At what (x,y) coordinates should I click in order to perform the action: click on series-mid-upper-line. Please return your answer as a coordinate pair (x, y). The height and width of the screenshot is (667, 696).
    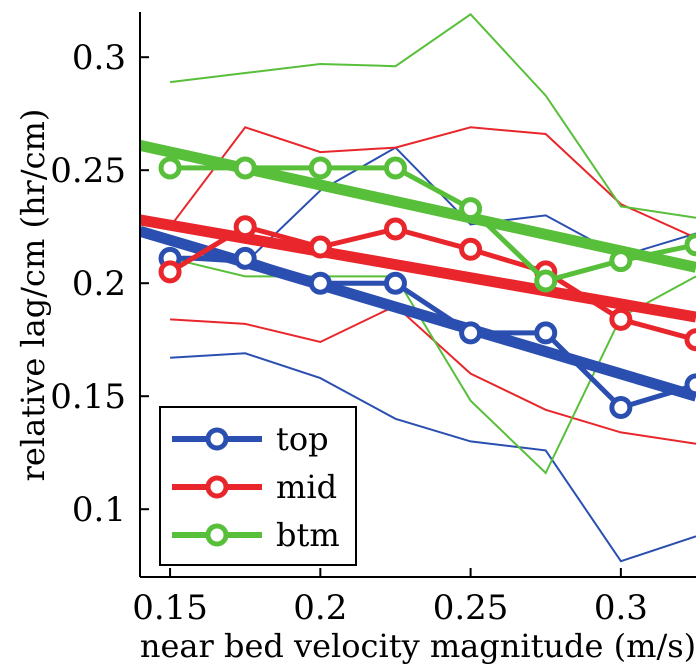
    Looking at the image, I should click on (432, 182).